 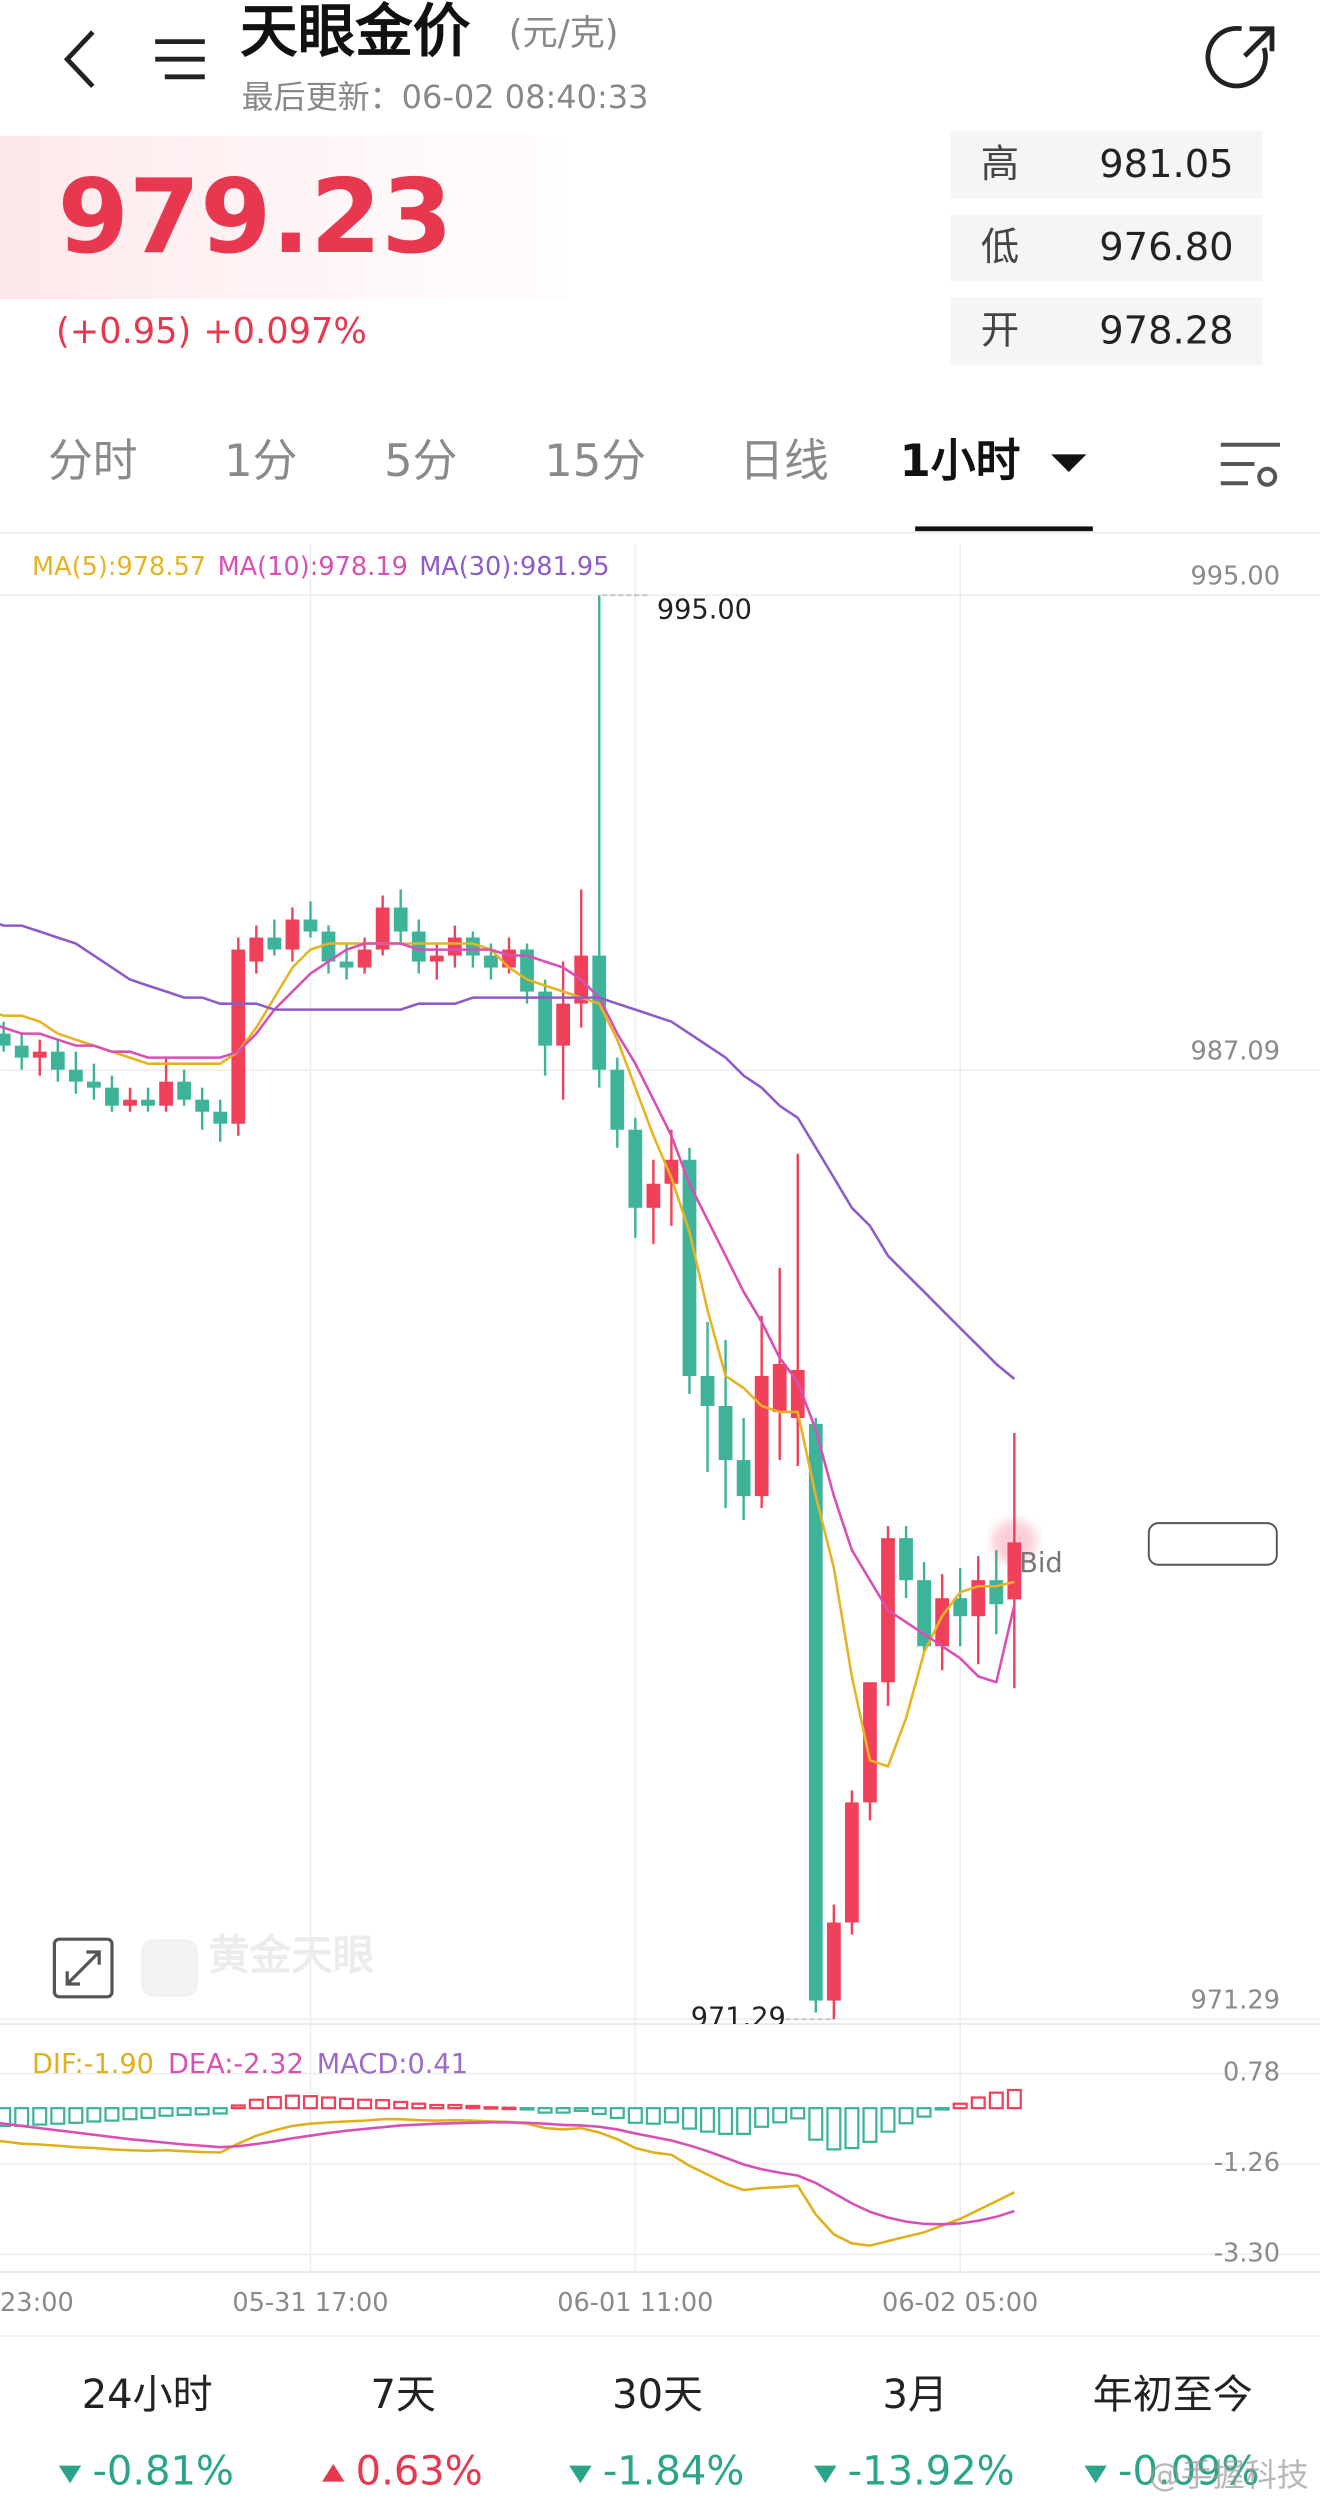 I want to click on period-change: -0.81%, so click(x=163, y=2472).